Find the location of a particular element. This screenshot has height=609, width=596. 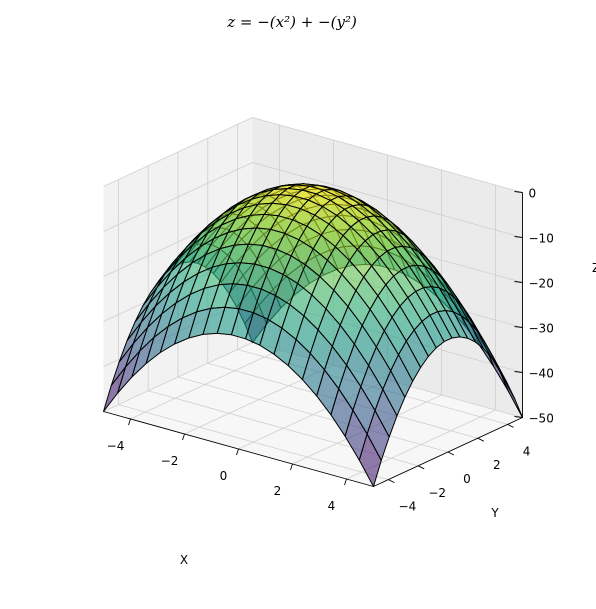

y-tick-label: 2 is located at coordinates (497, 465).